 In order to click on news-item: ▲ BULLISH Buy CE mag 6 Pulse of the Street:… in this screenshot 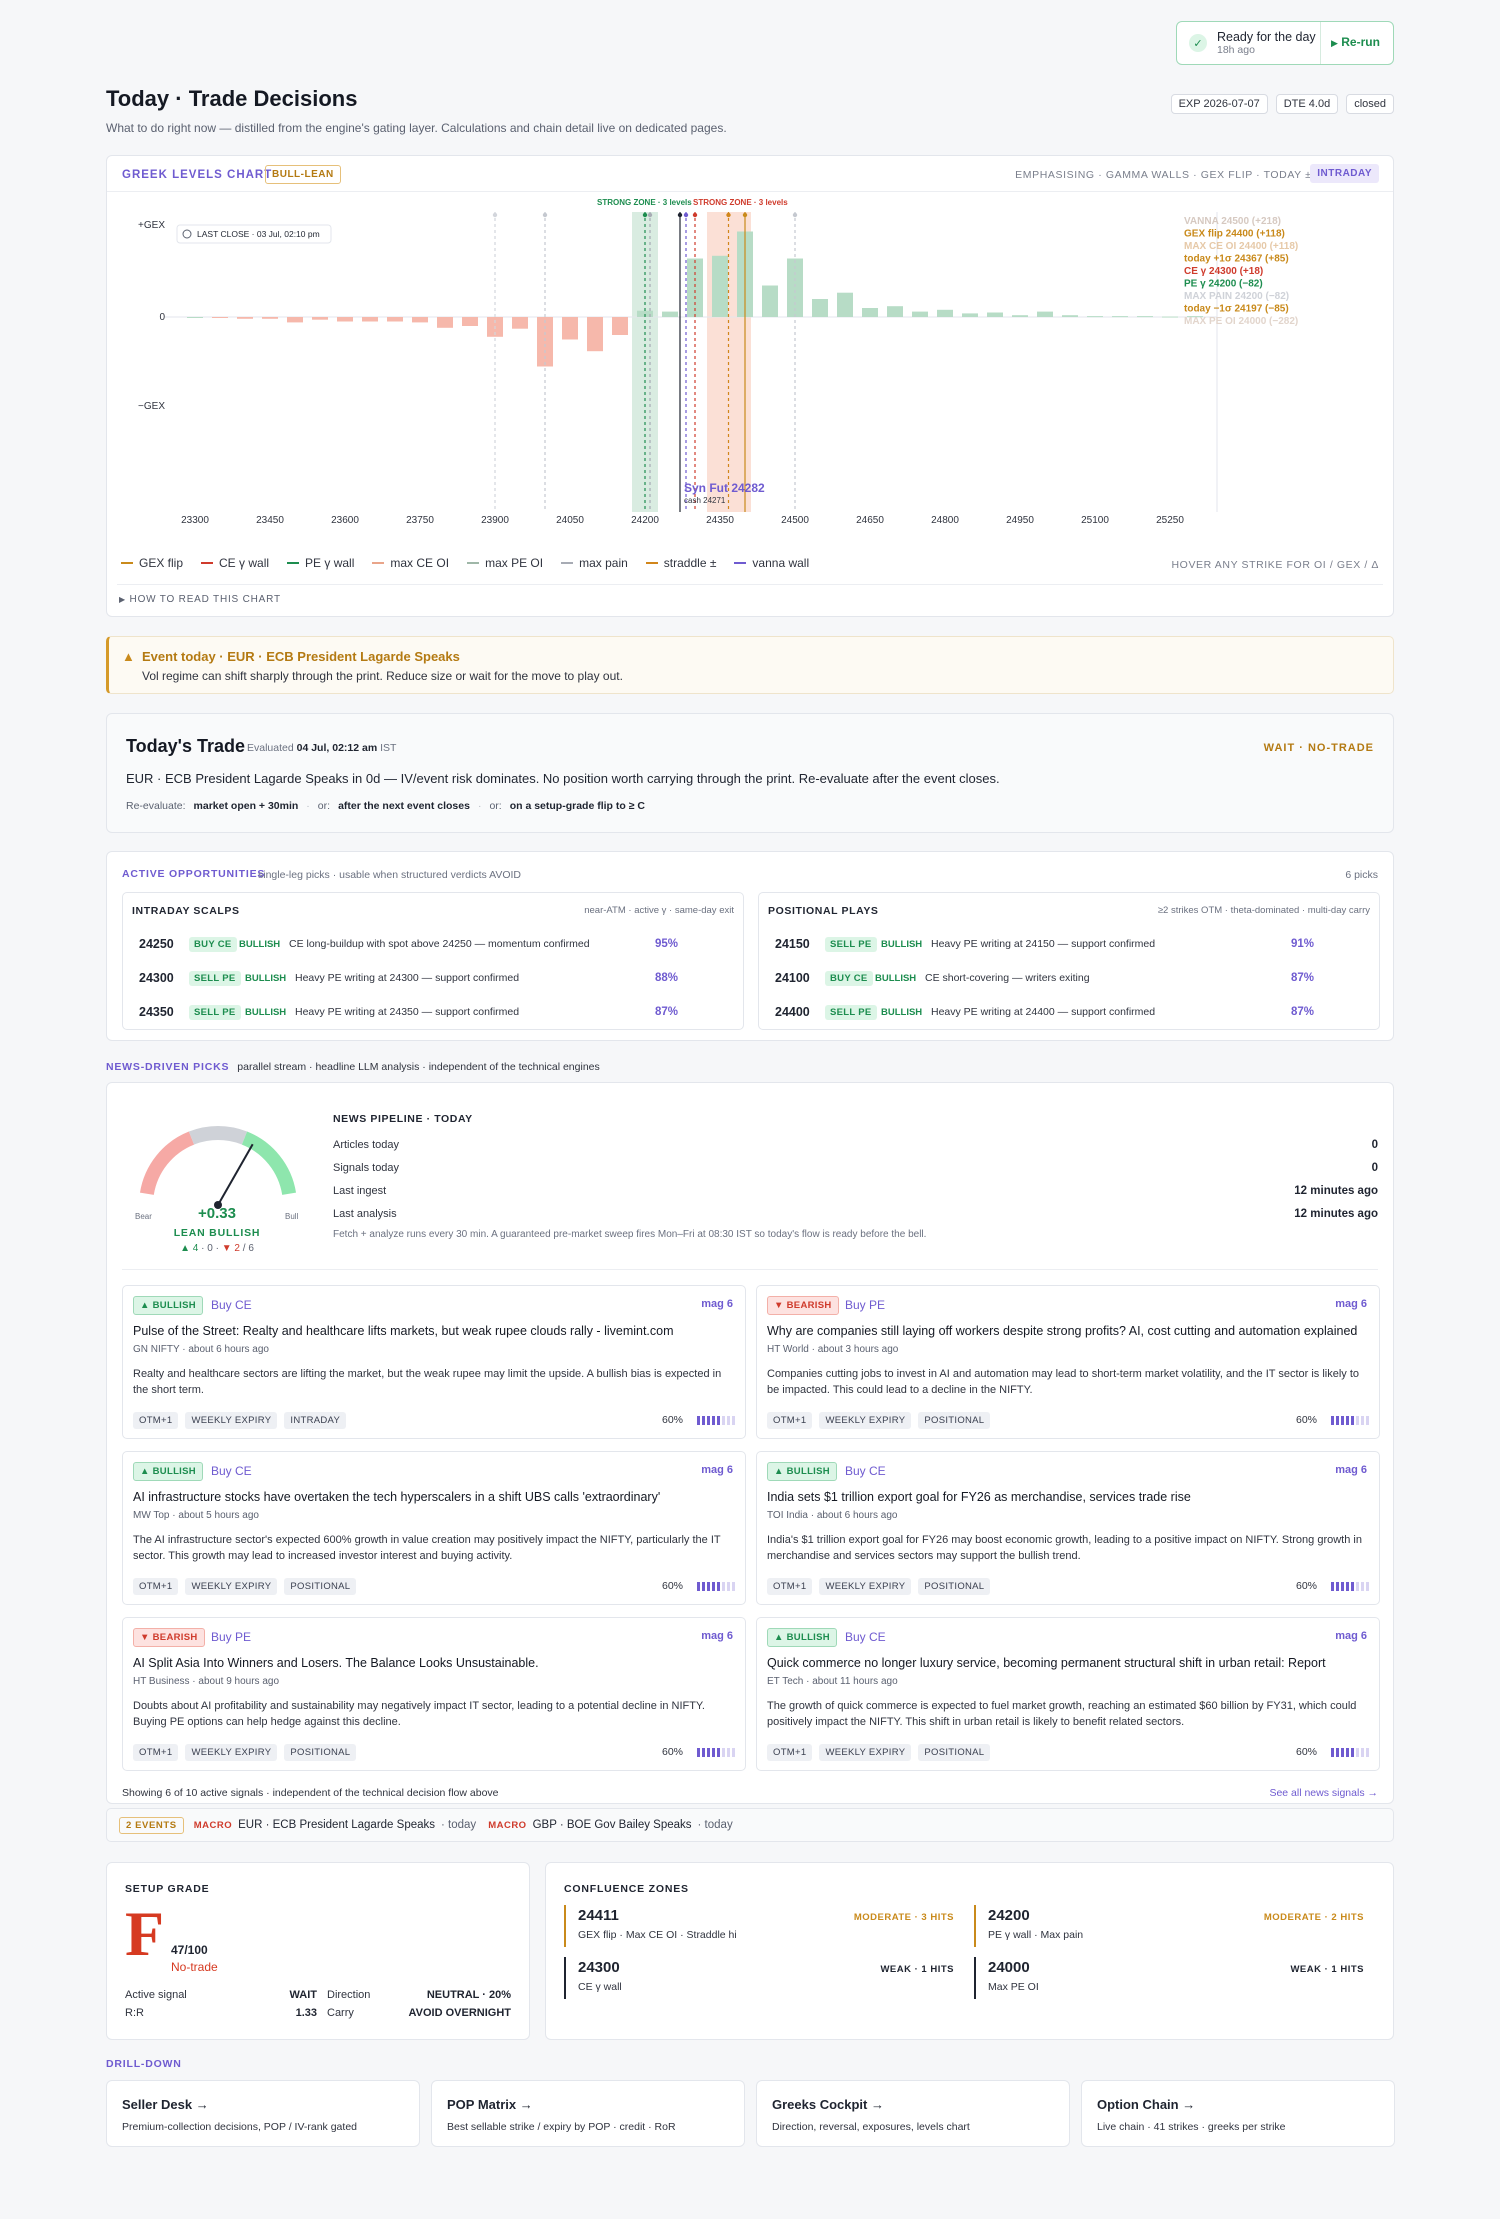, I will do `click(434, 1362)`.